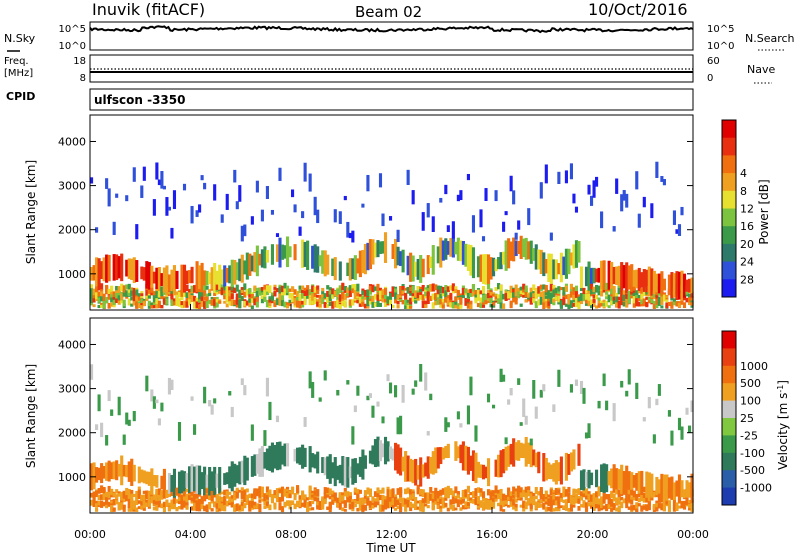  Describe the element at coordinates (191, 534) in the screenshot. I see `x-tick-label: 04:00` at that location.